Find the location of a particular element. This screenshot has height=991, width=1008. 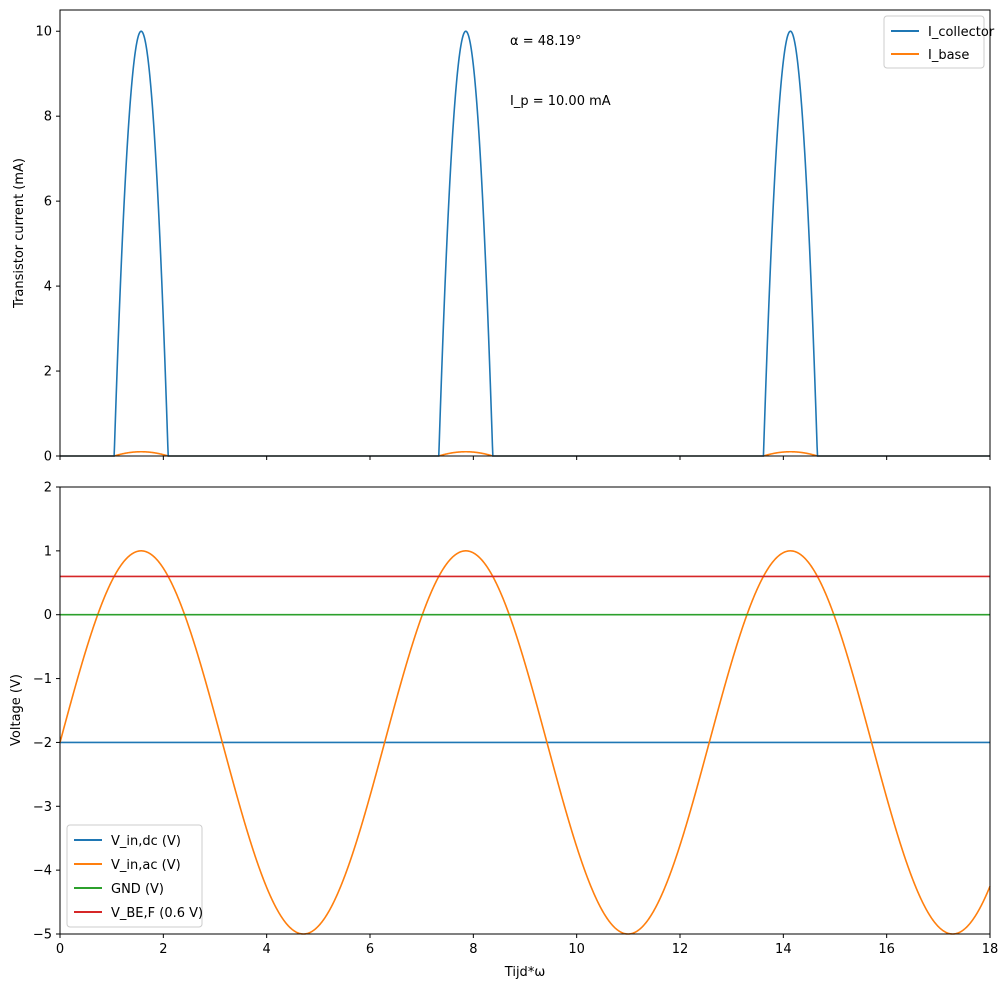

current-y-tick-label: 0 is located at coordinates (48, 457).